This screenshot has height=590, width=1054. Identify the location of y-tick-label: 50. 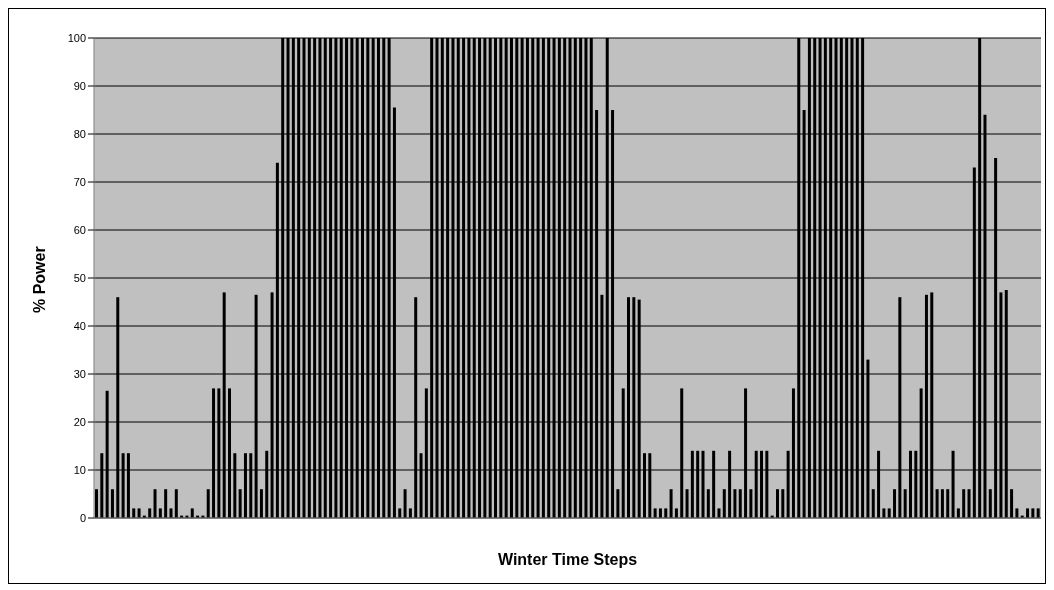
(79, 277).